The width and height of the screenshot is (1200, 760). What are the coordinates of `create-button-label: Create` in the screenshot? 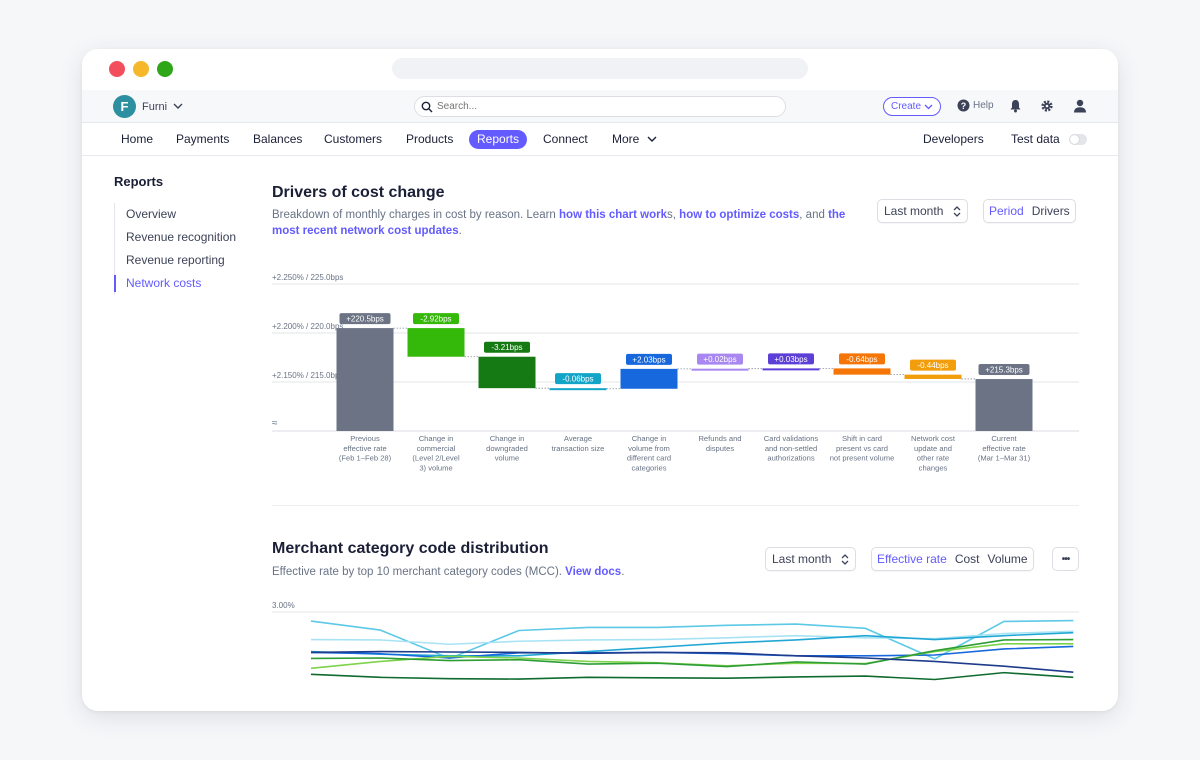 It's located at (906, 106).